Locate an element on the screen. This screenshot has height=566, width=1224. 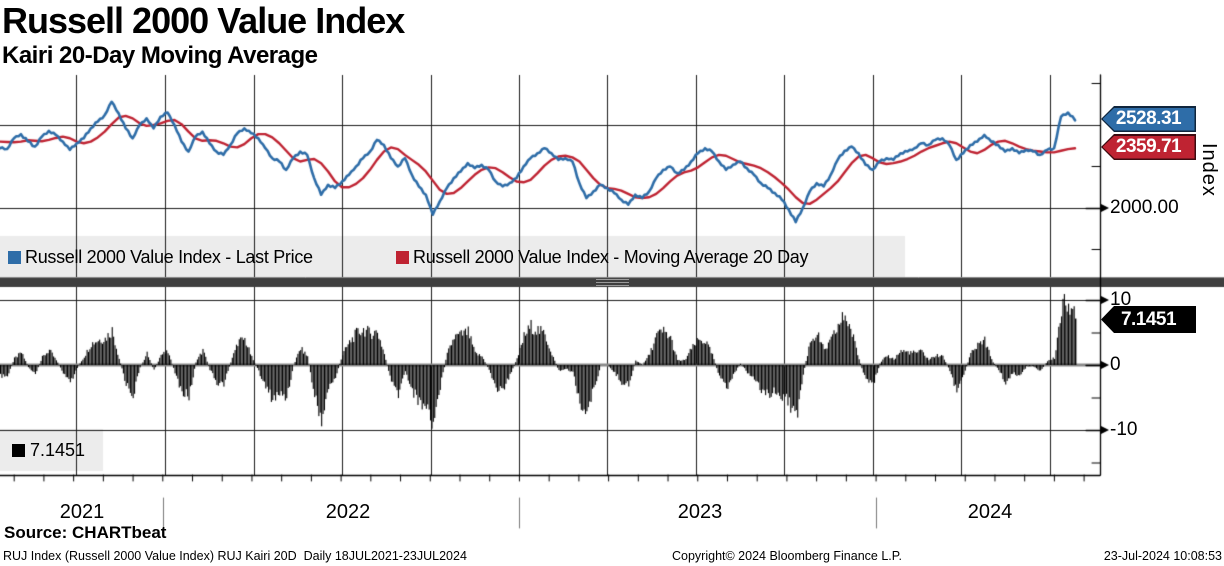
kairi-legend-value: 7.1451 is located at coordinates (58, 449).